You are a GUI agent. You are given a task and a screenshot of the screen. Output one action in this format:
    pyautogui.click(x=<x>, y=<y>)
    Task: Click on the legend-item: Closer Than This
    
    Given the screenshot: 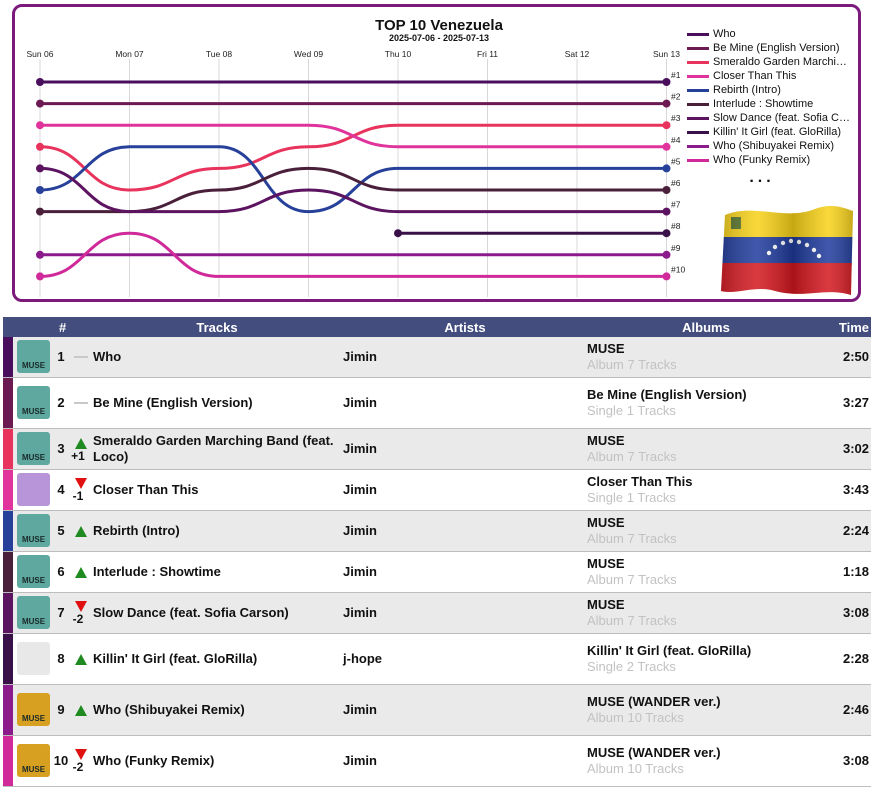 What is the action you would take?
    pyautogui.click(x=774, y=76)
    